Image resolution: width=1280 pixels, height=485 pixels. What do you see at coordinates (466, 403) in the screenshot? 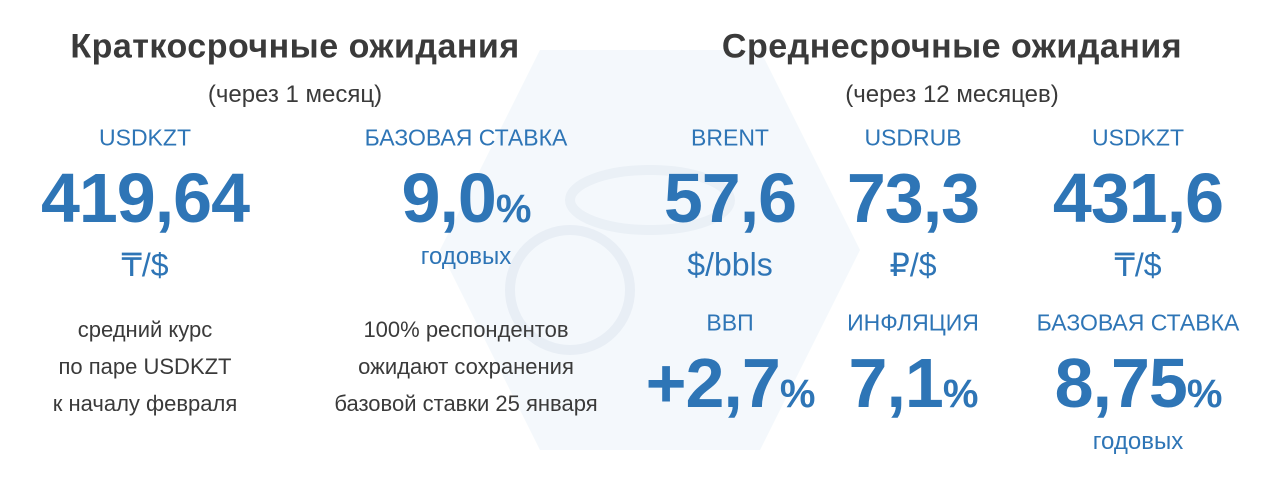
I see `note-line: базовой ставки 25 января` at bounding box center [466, 403].